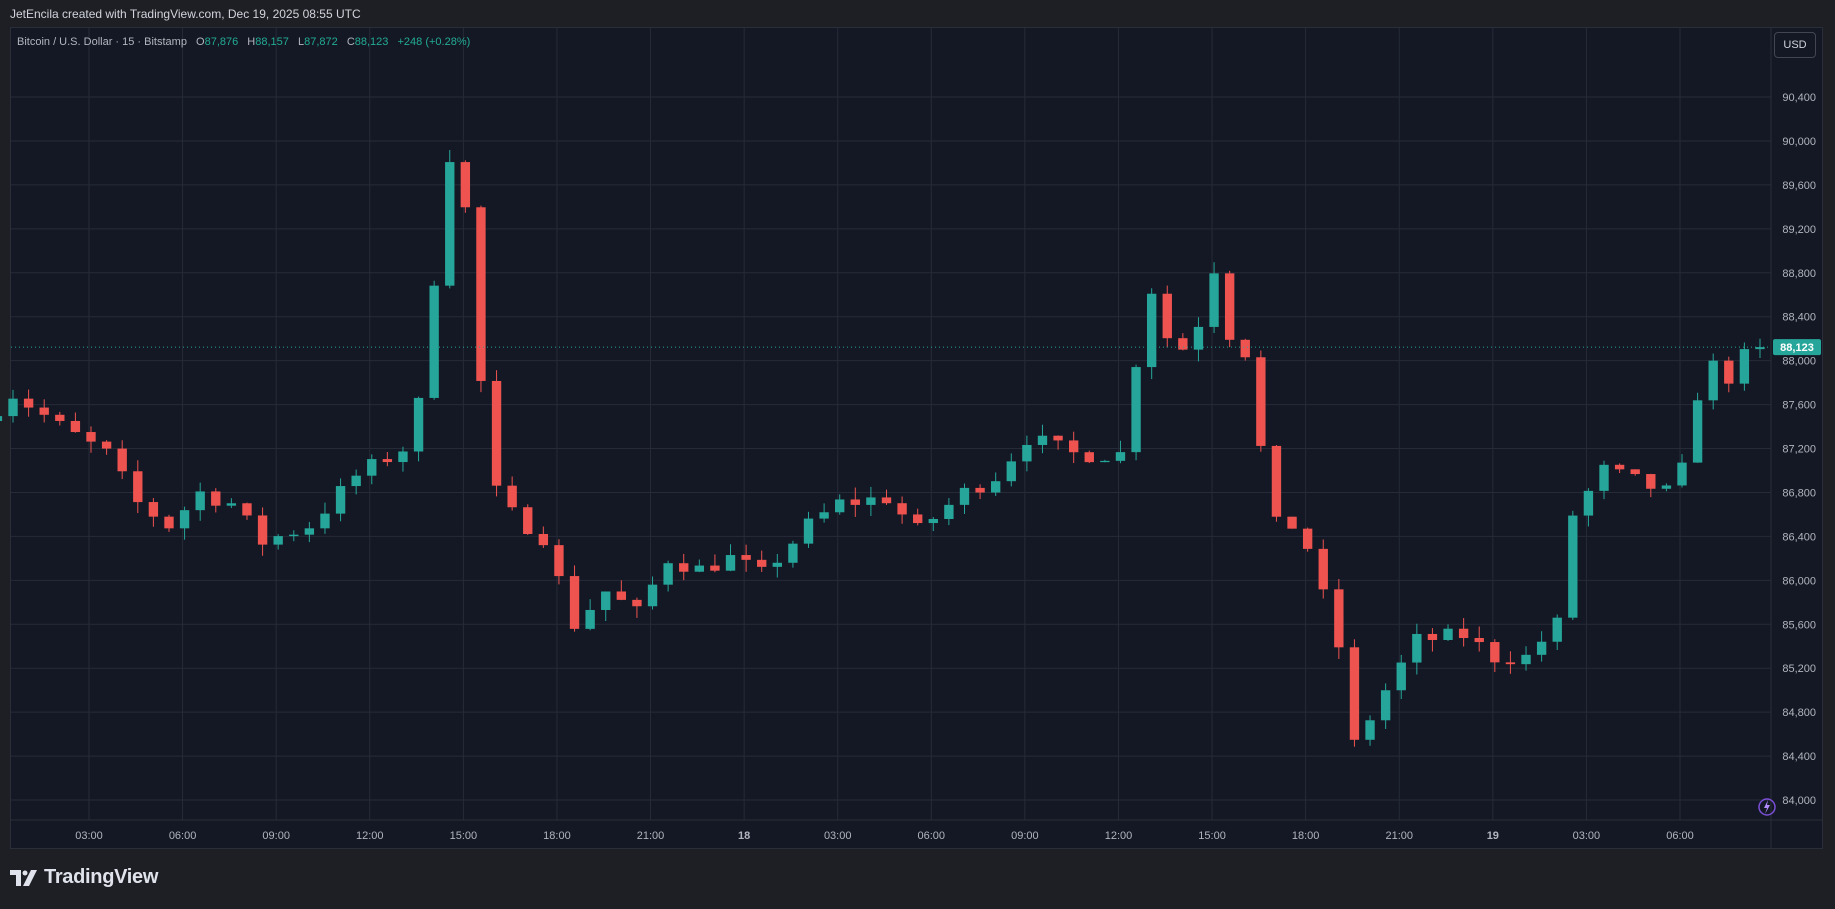 This screenshot has width=1835, height=909. What do you see at coordinates (1799, 493) in the screenshot?
I see `y-tick-label: 86,800` at bounding box center [1799, 493].